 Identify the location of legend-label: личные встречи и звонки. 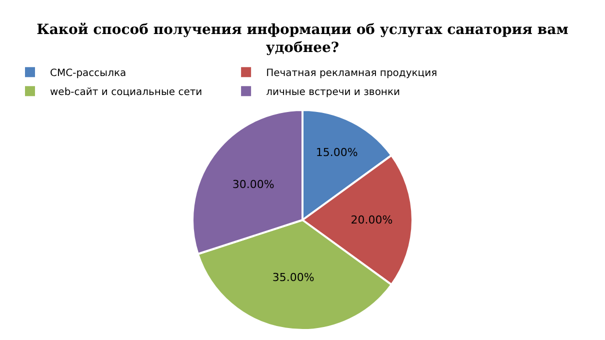
(333, 92).